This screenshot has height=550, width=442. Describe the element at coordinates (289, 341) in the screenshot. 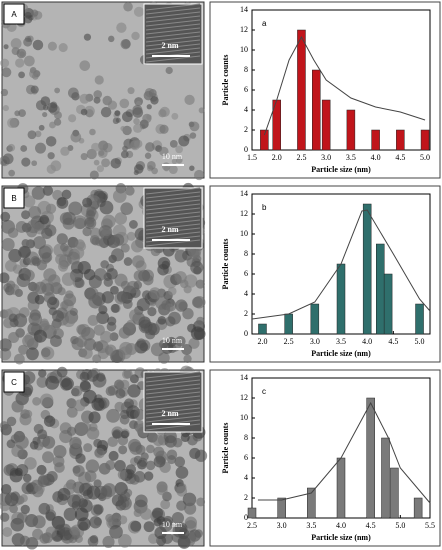

I see `x-tick-label: 2.5` at that location.